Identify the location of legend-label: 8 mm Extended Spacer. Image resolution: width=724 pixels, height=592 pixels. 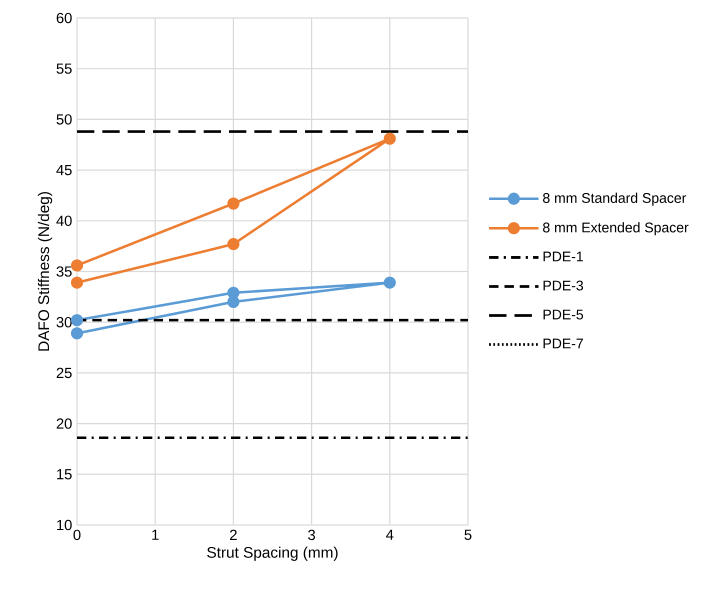
(615, 229).